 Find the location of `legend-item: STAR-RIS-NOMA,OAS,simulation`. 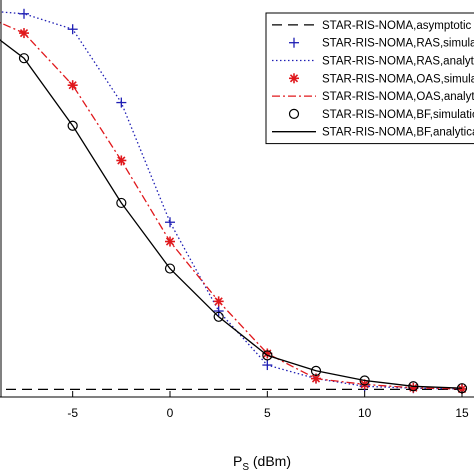

legend-item: STAR-RIS-NOMA,OAS,simulation is located at coordinates (381, 79).